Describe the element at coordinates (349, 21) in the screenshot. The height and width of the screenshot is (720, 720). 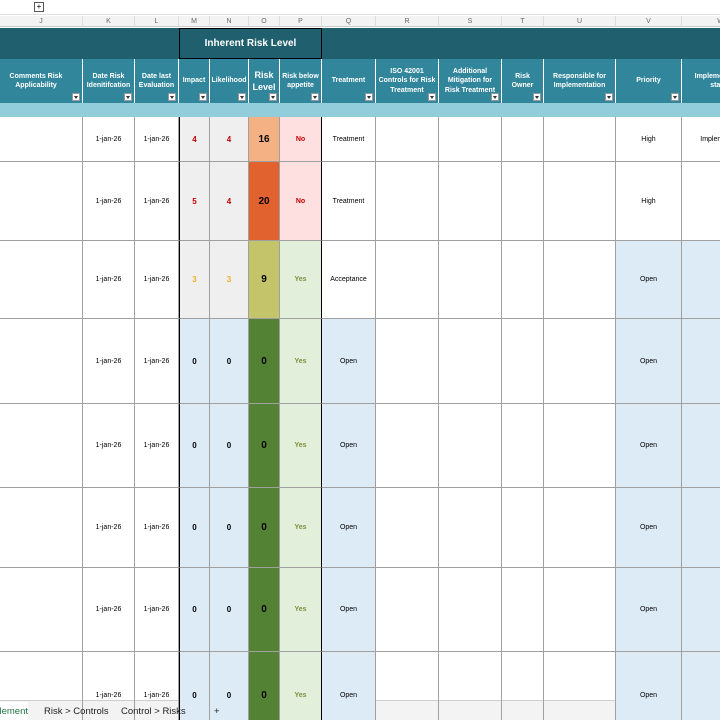
I see `column-letter: Q` at that location.